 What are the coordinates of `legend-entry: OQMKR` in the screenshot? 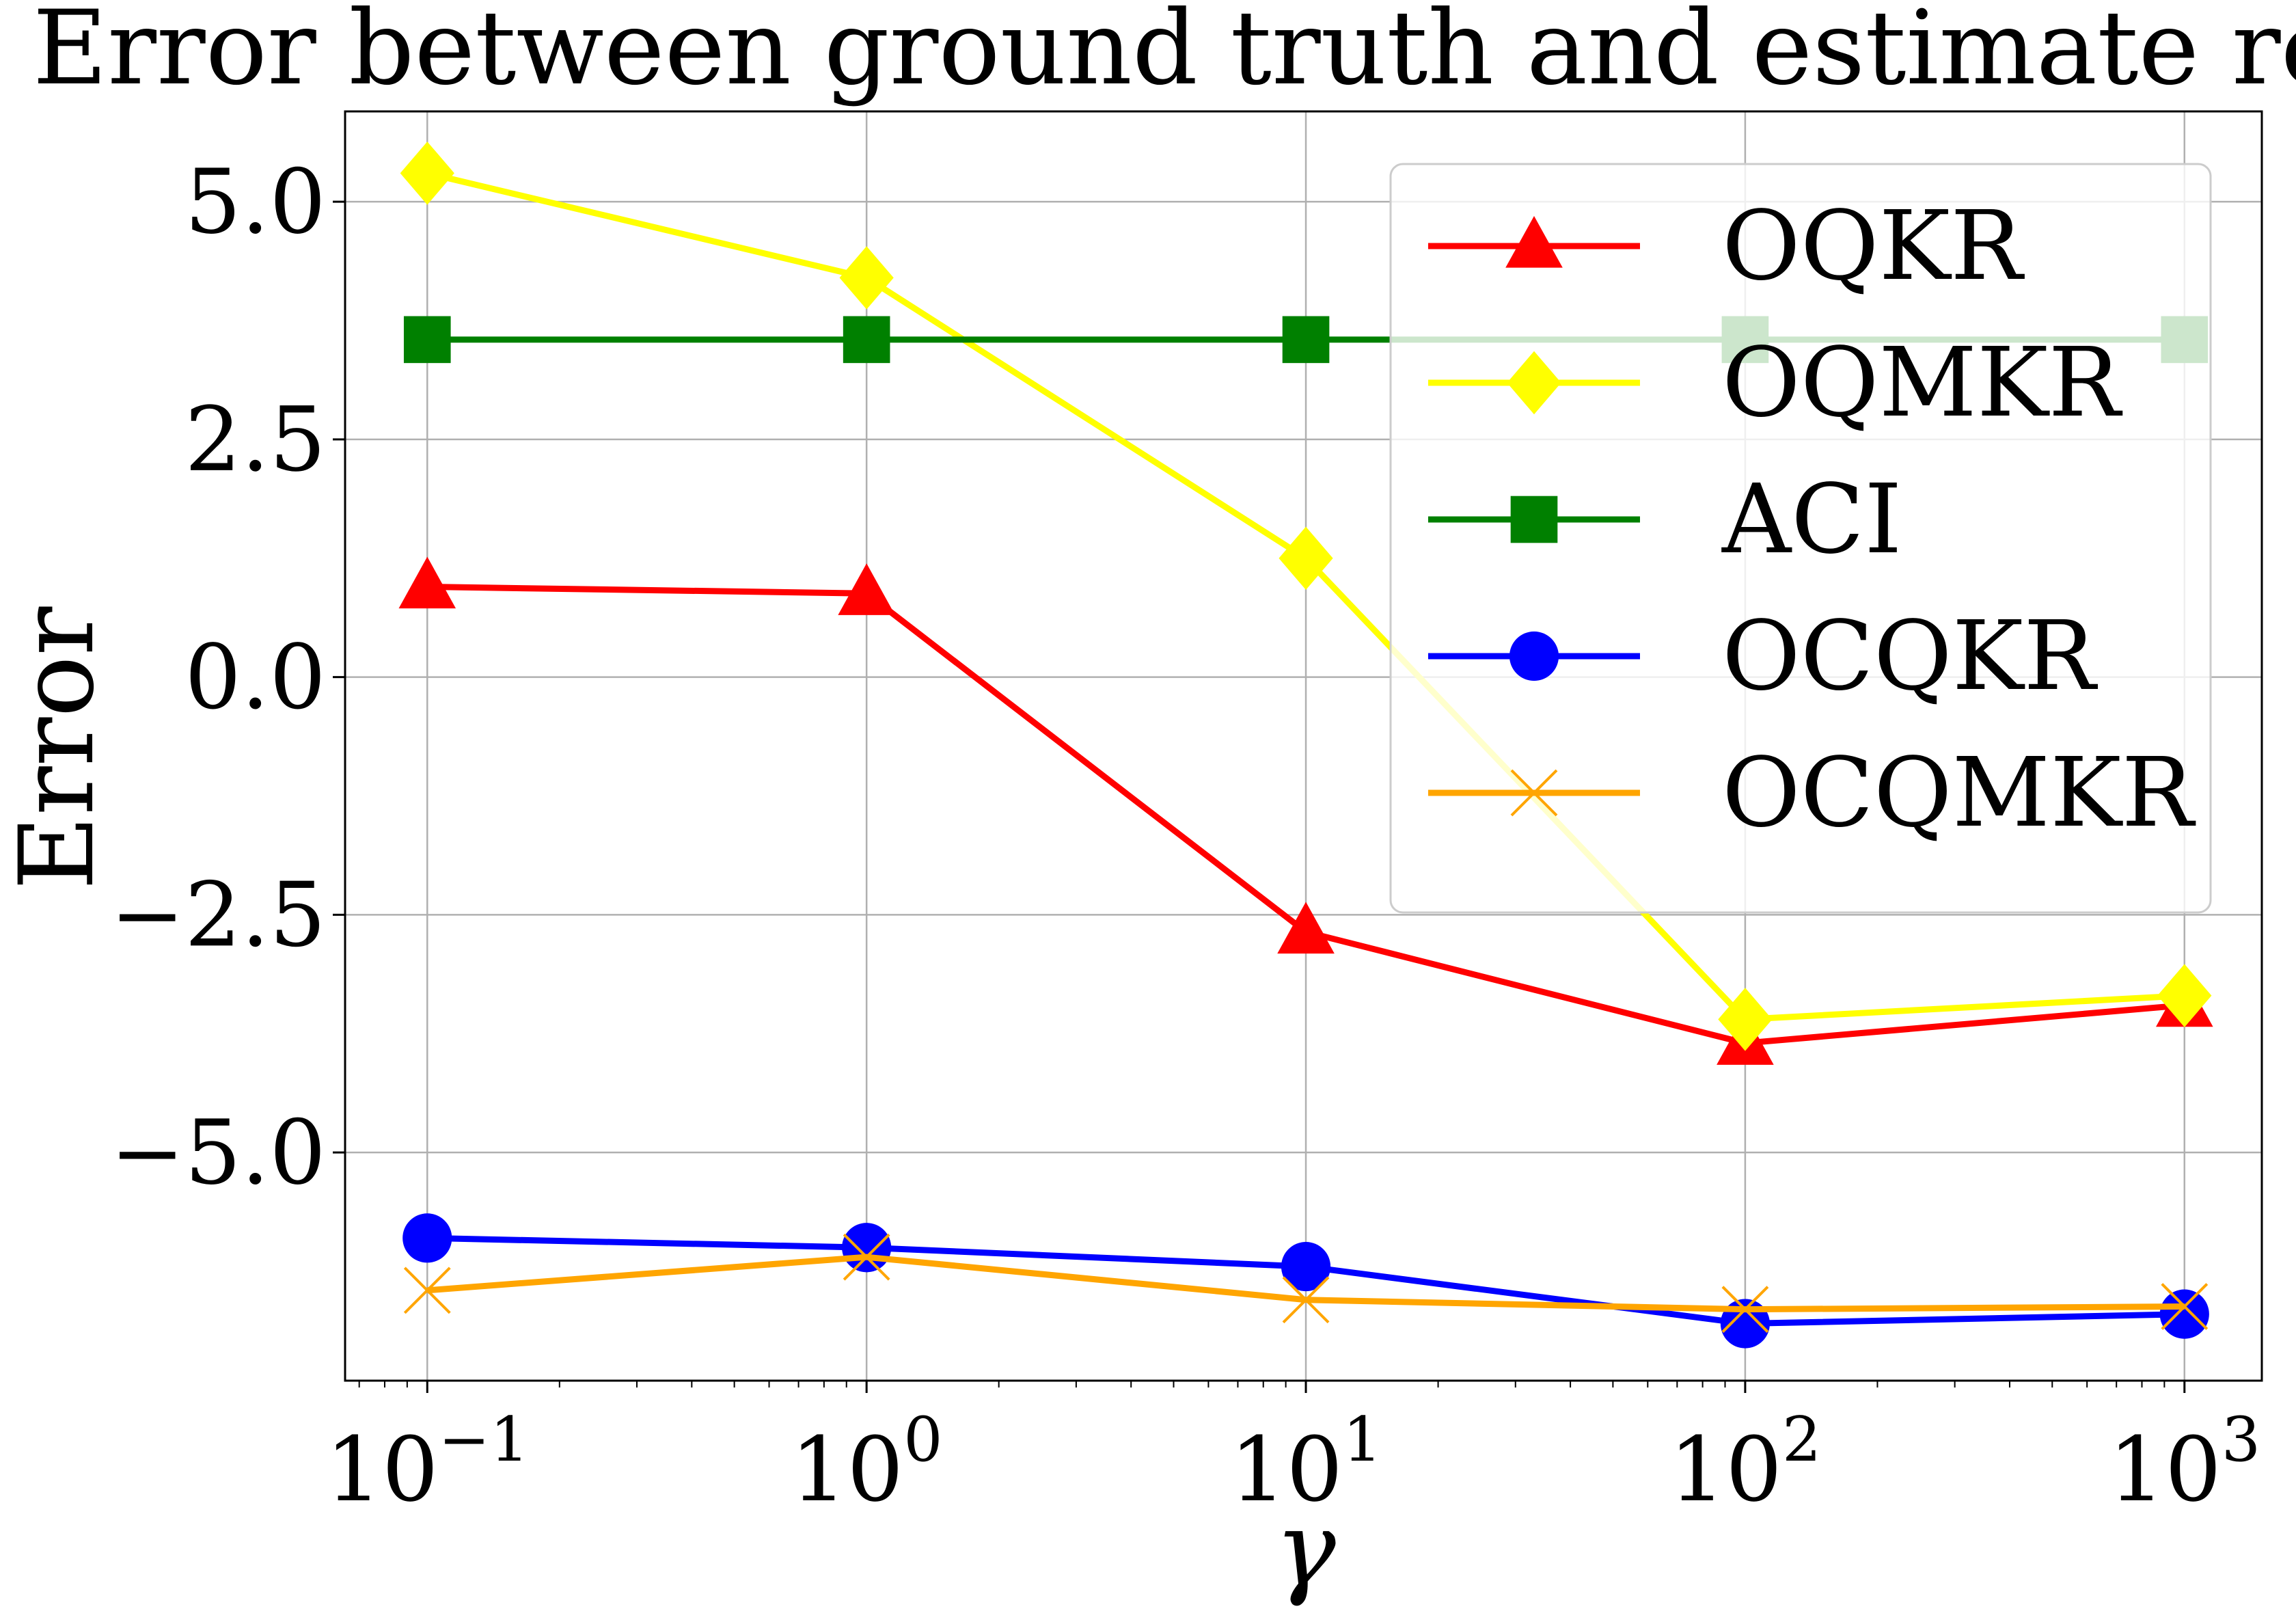 It's located at (1775, 383).